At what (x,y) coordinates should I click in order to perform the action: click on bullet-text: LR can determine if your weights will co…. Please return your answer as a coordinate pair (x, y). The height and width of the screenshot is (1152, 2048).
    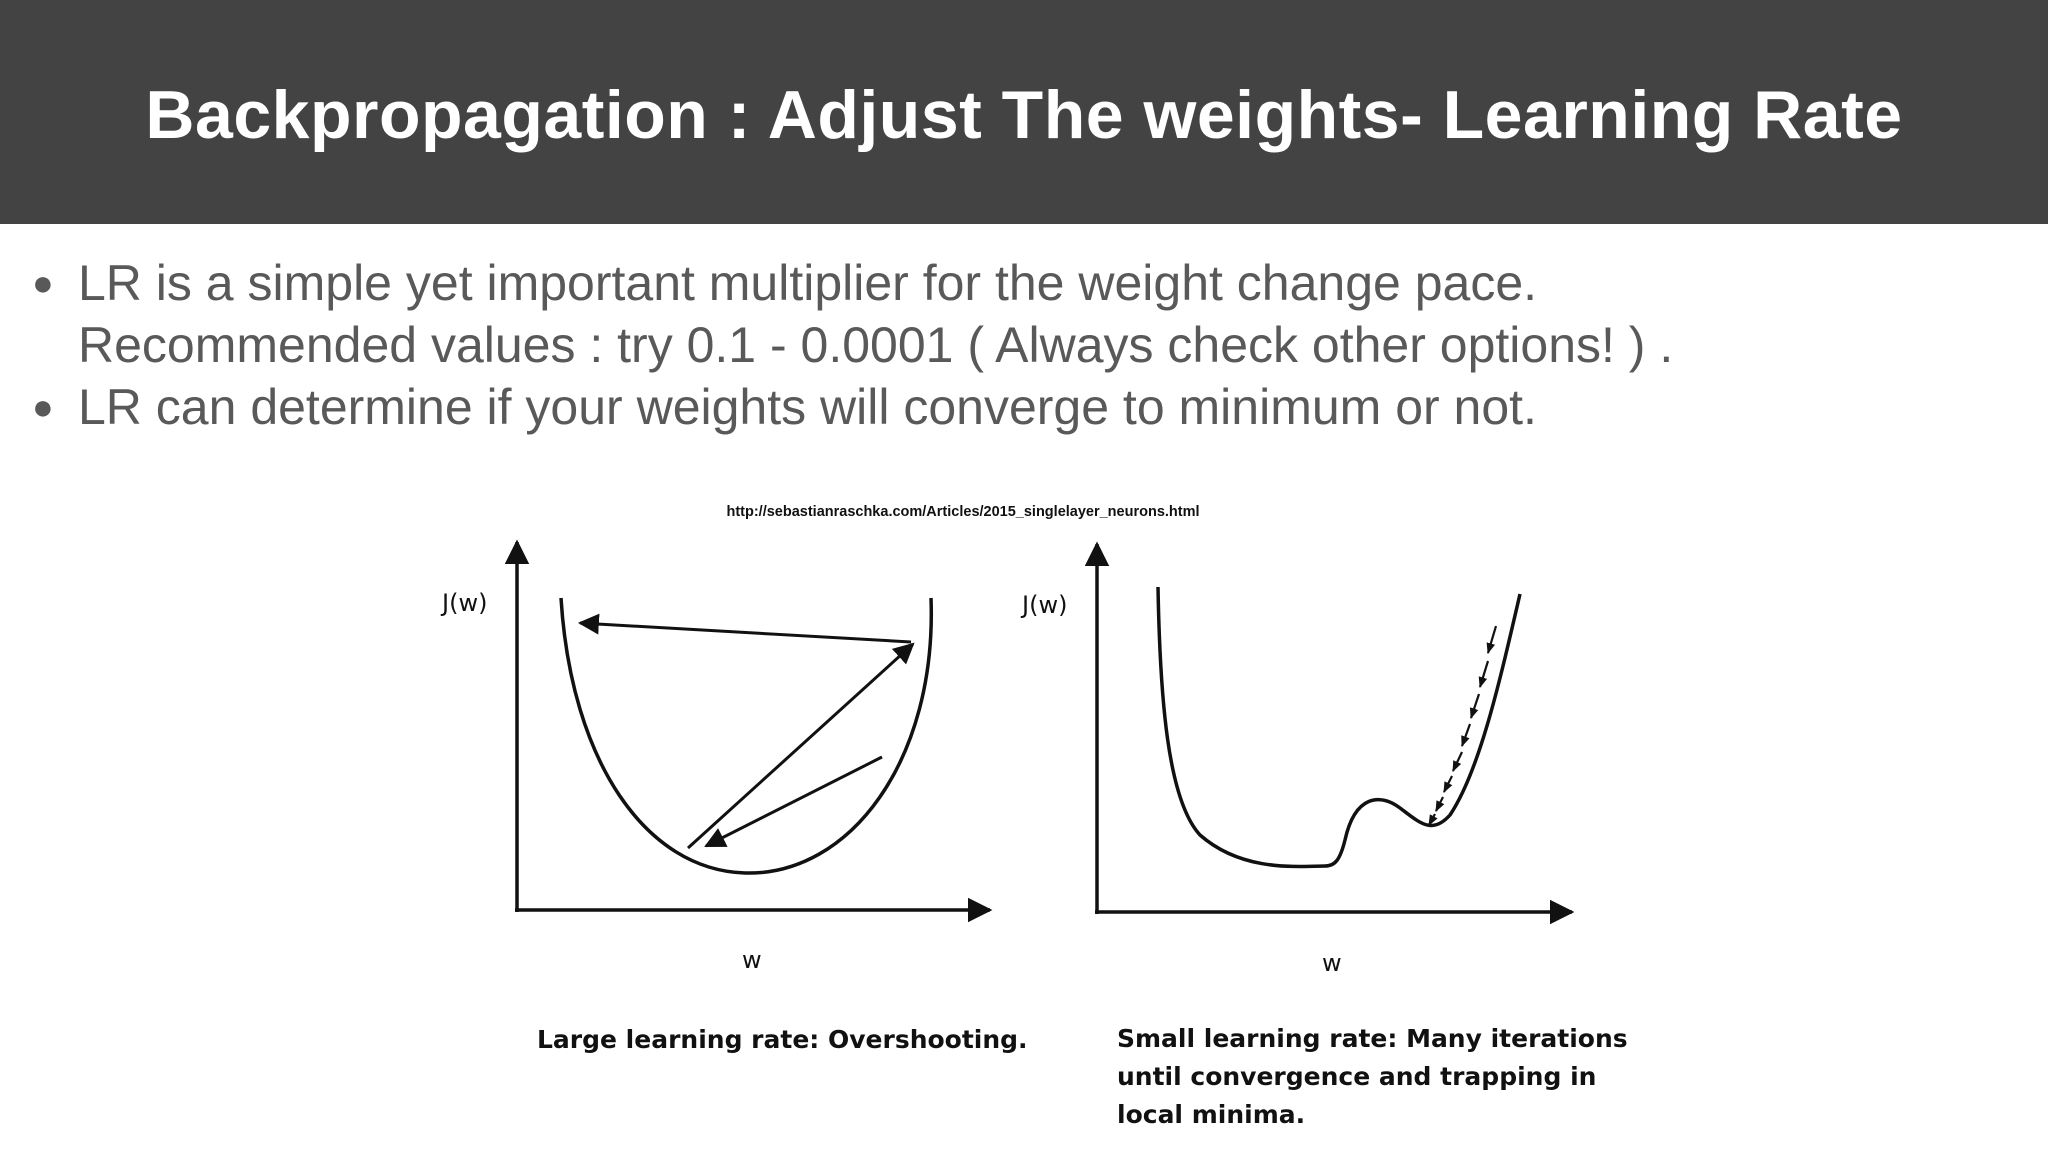
    Looking at the image, I should click on (807, 407).